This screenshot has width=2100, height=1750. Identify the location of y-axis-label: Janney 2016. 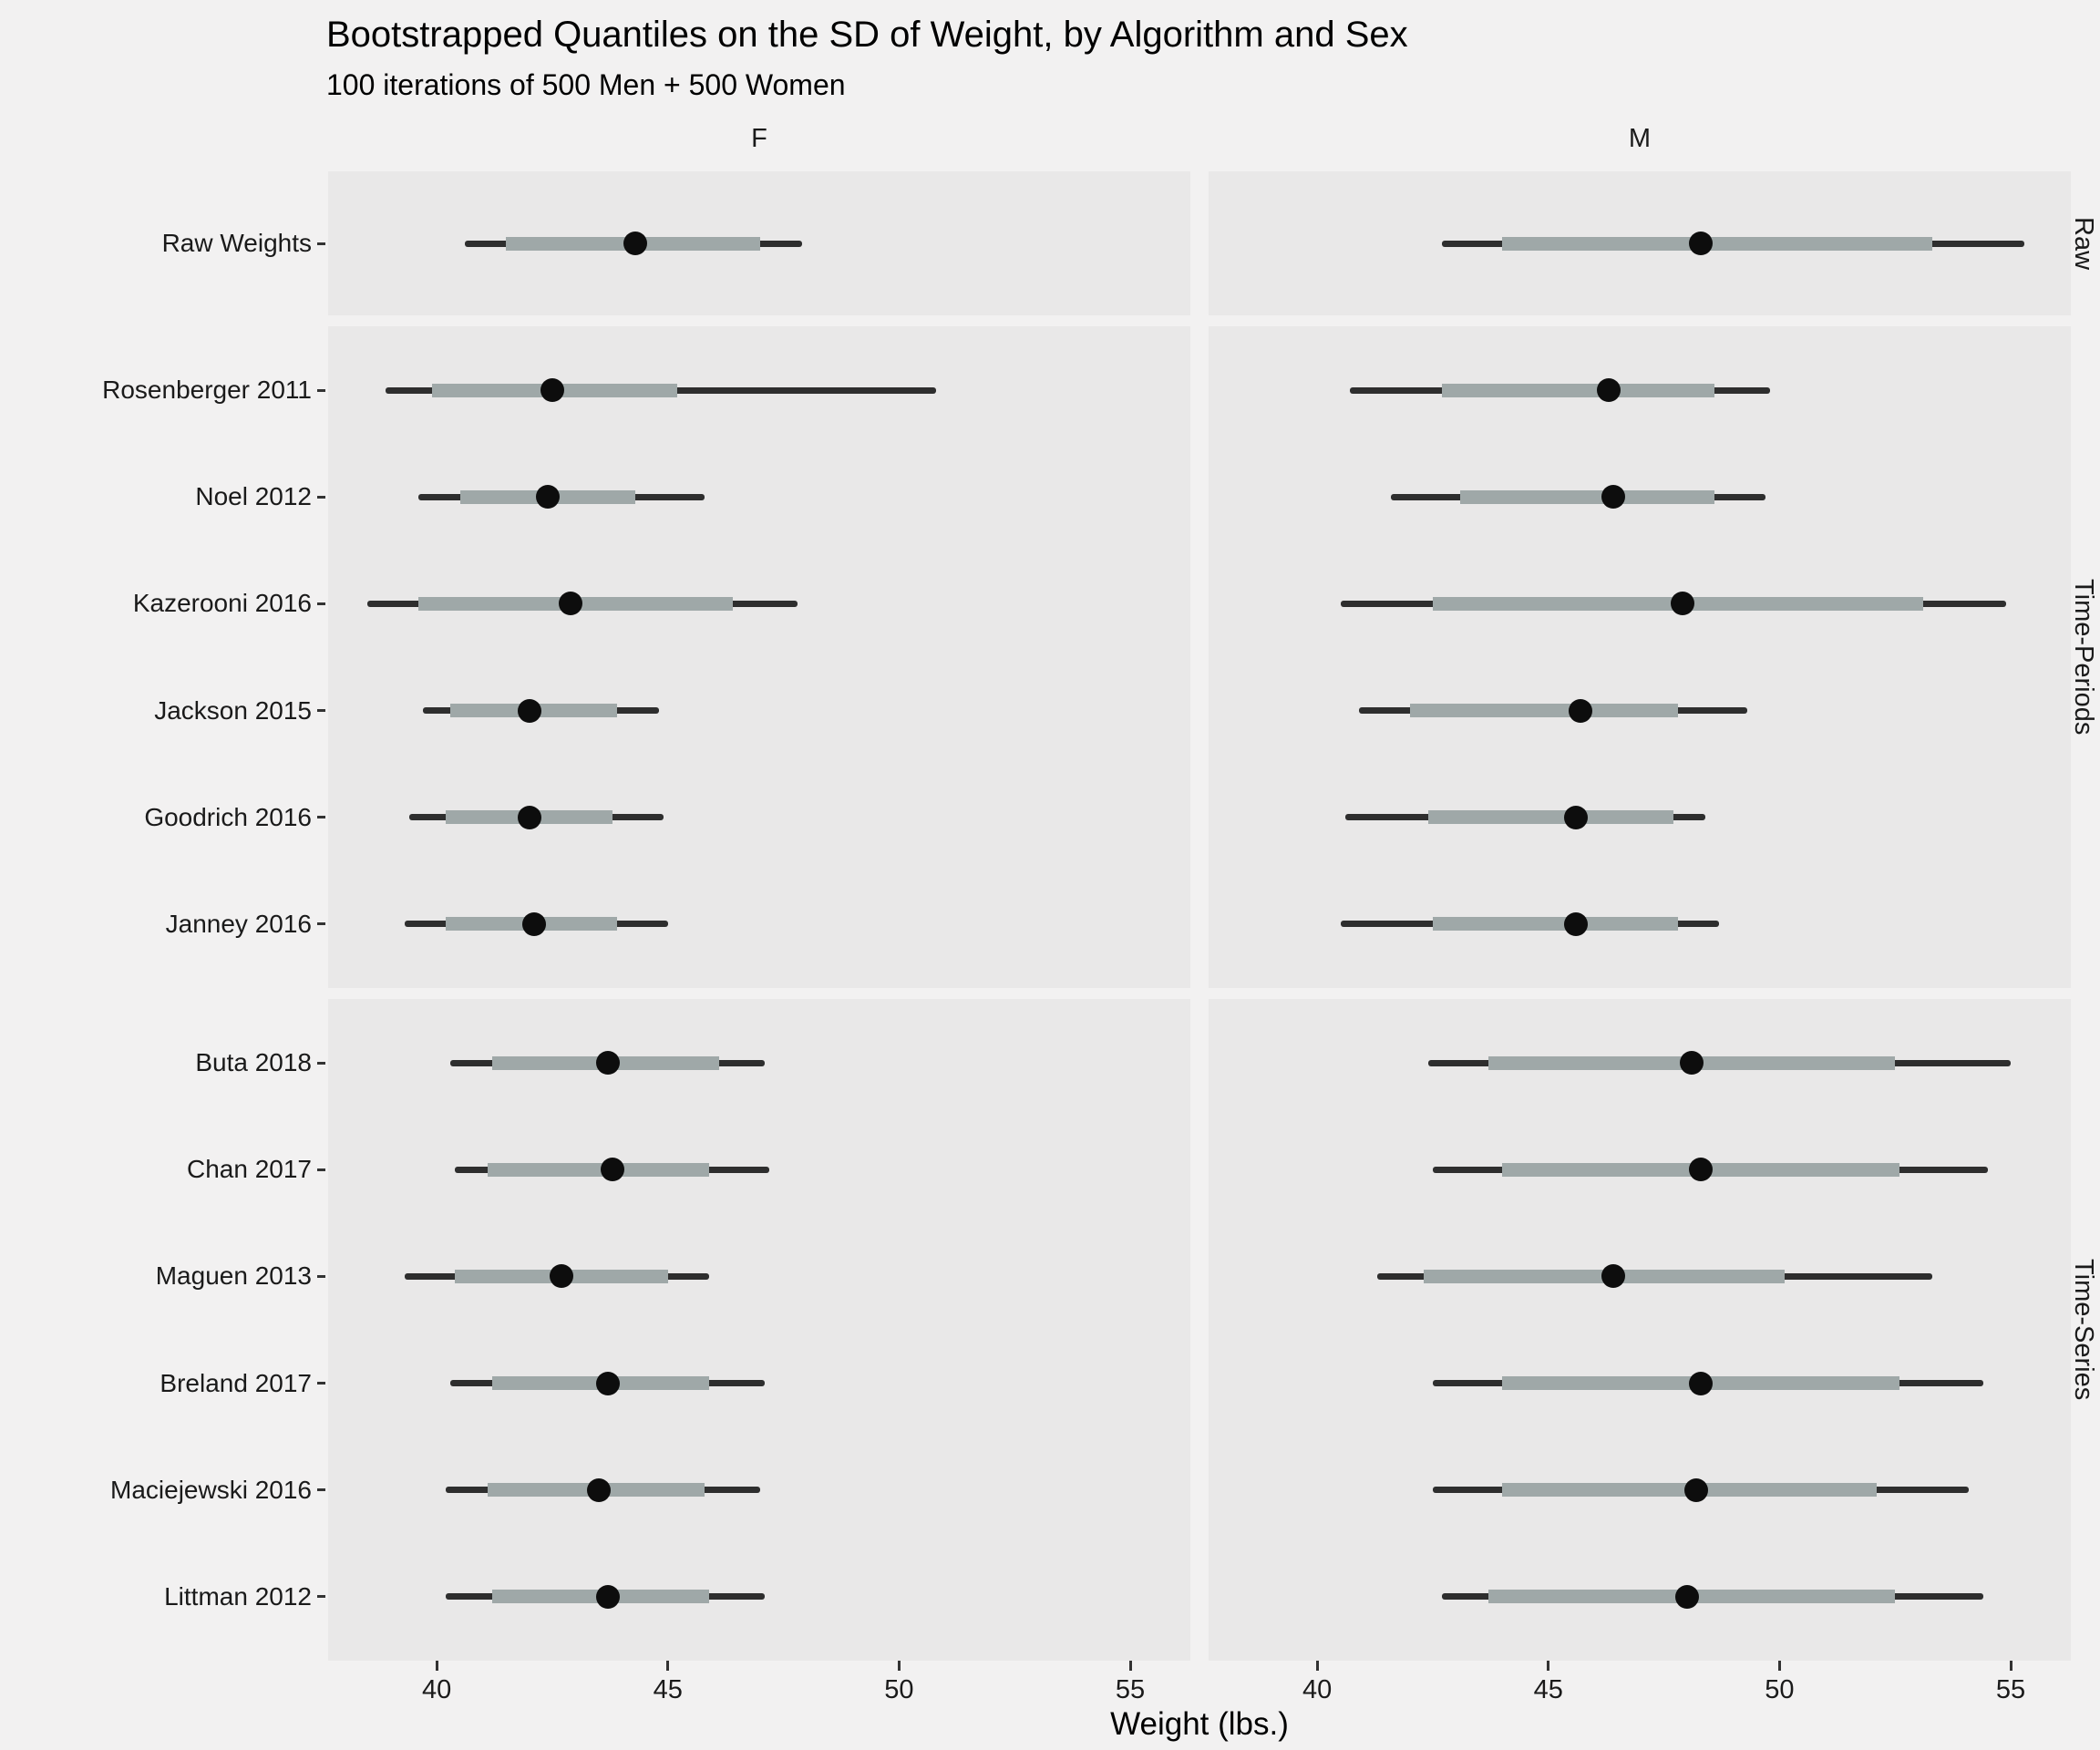
(239, 924).